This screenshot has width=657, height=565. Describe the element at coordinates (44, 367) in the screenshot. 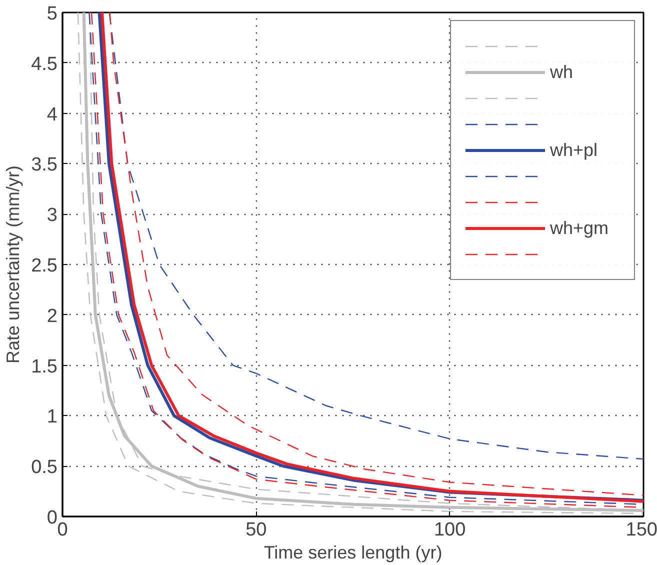

I see `y-tick-label: 1.5` at that location.